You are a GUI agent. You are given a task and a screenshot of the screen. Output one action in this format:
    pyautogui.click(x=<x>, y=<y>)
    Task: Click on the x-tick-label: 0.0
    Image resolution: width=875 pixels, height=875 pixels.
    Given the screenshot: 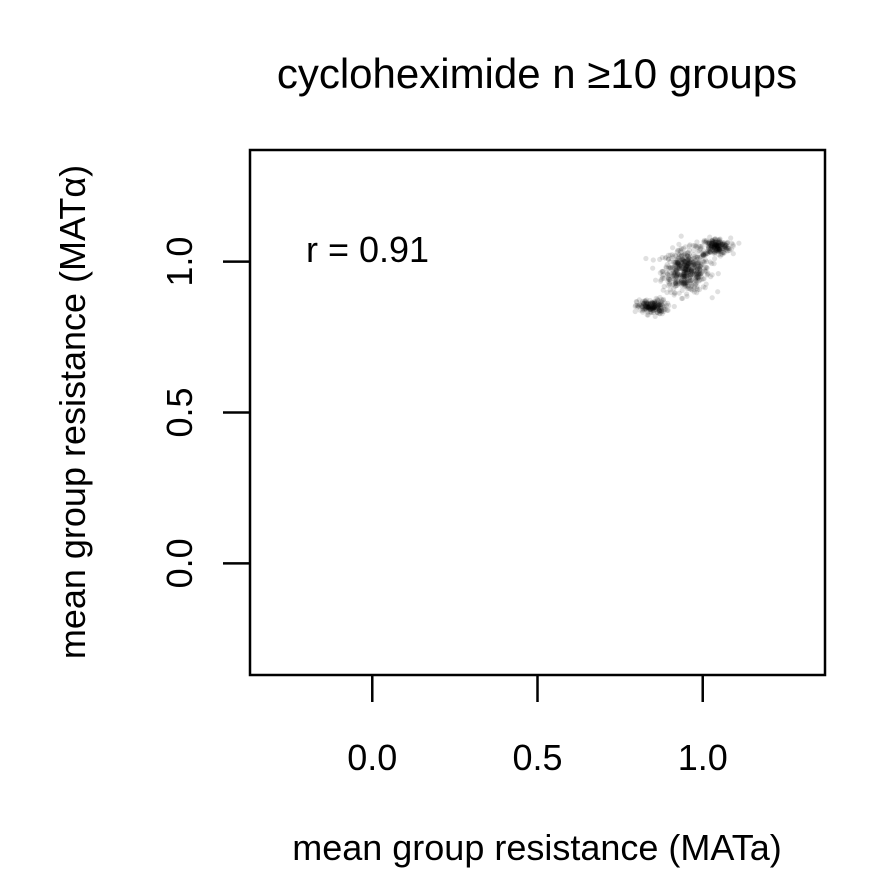 What is the action you would take?
    pyautogui.click(x=372, y=757)
    